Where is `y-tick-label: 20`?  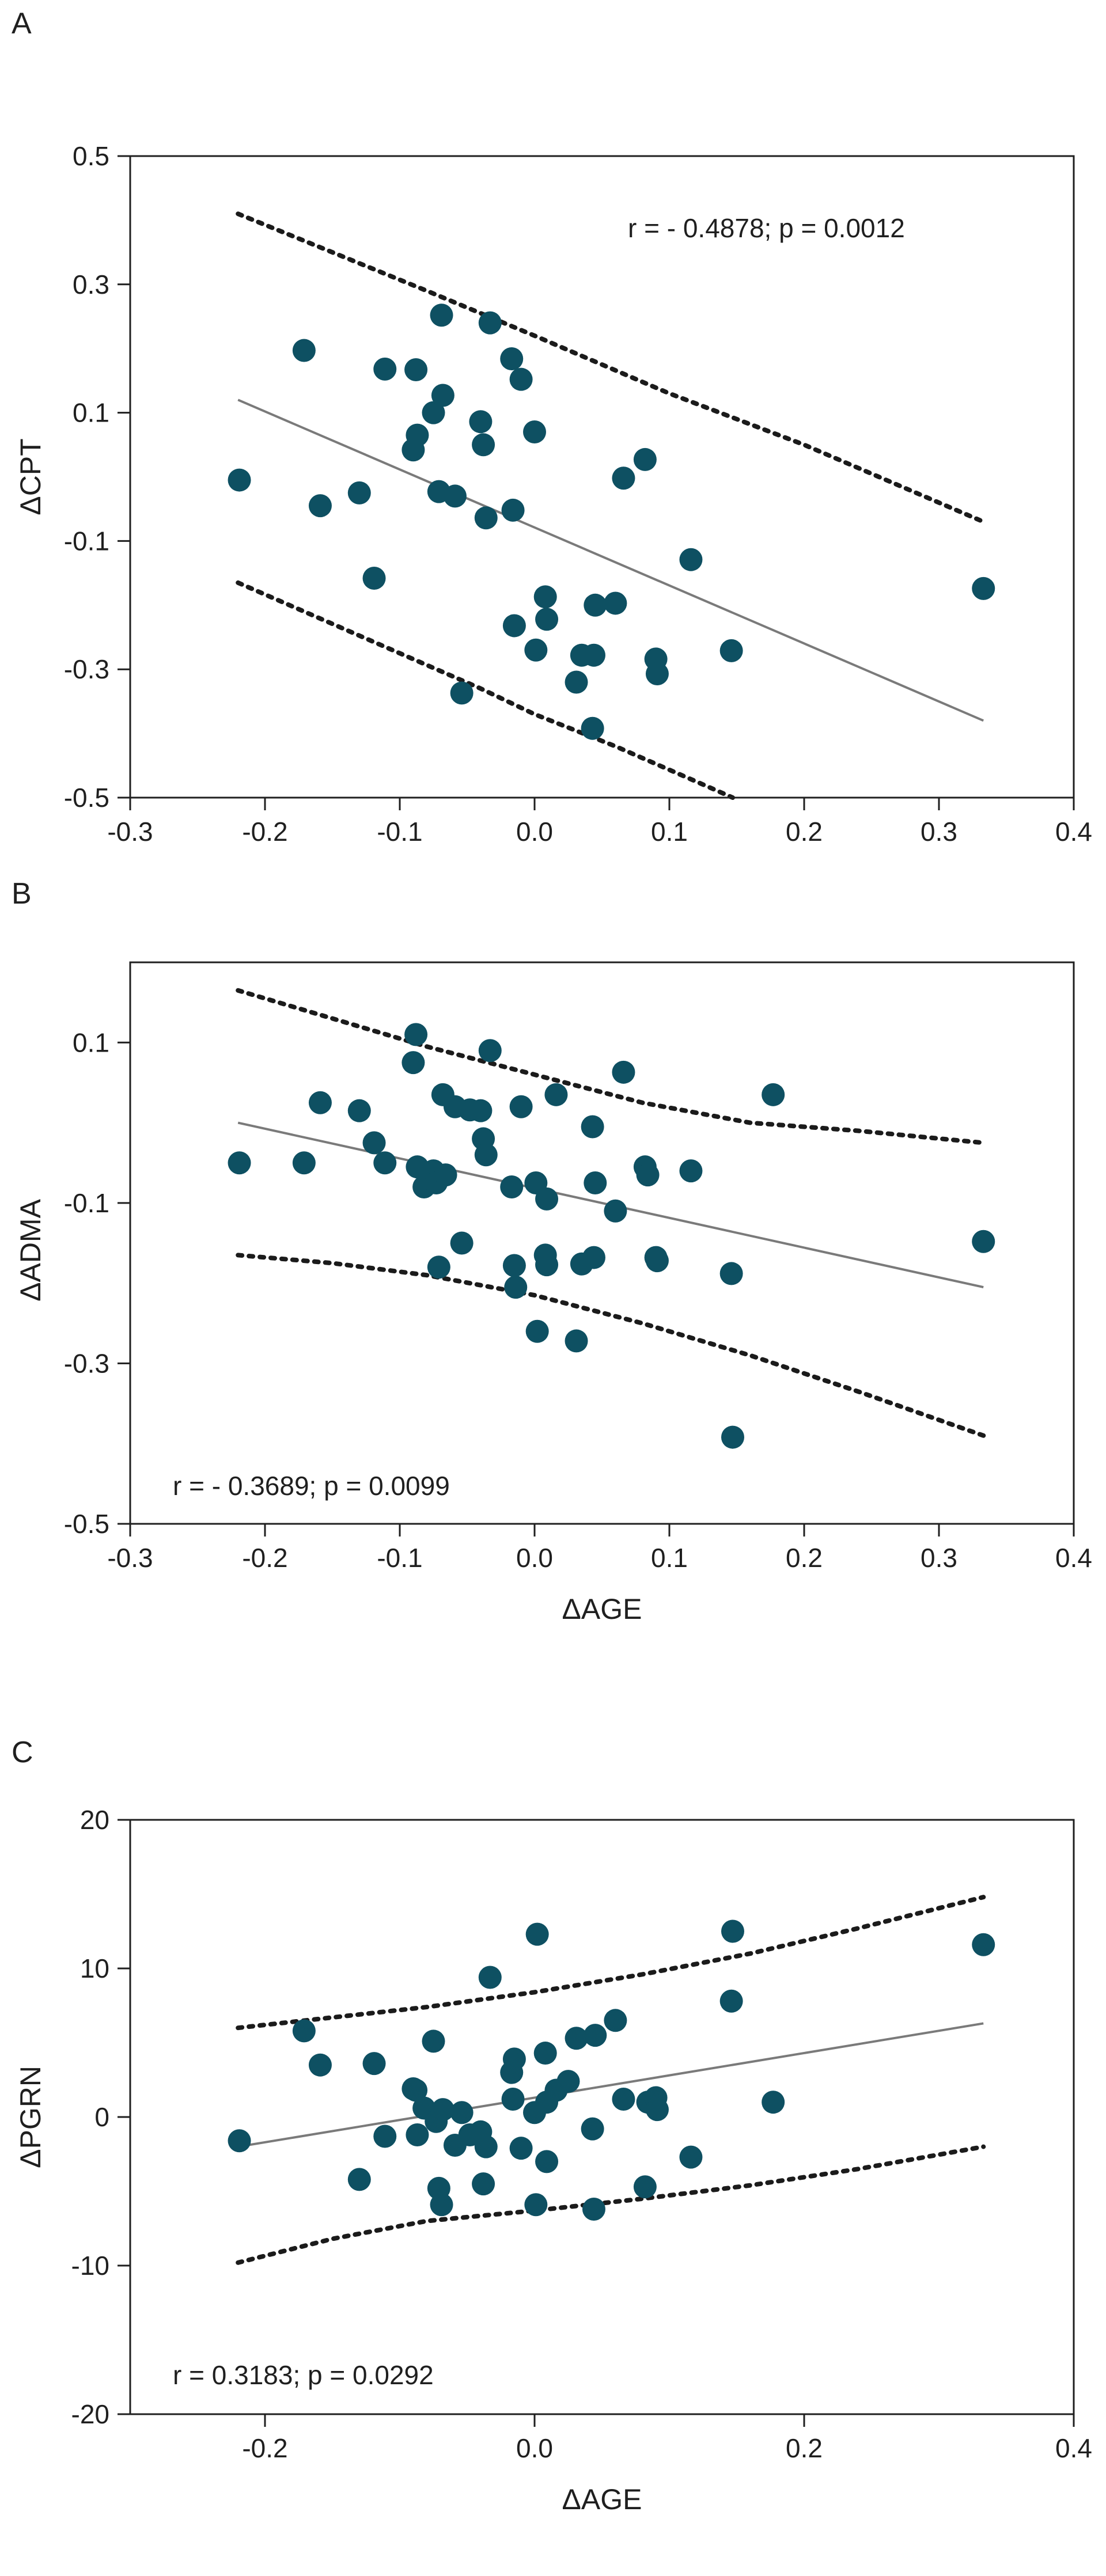
y-tick-label: 20 is located at coordinates (94, 1820).